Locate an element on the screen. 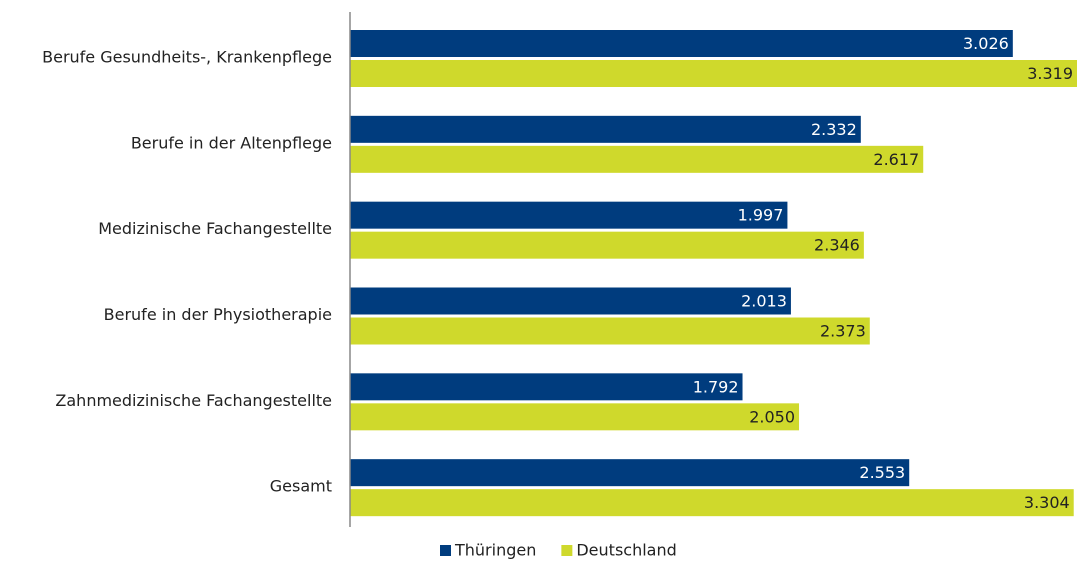 The height and width of the screenshot is (563, 1079). y-tick-label: Berufe Gesundheits-, Krankenpflege is located at coordinates (187, 57).